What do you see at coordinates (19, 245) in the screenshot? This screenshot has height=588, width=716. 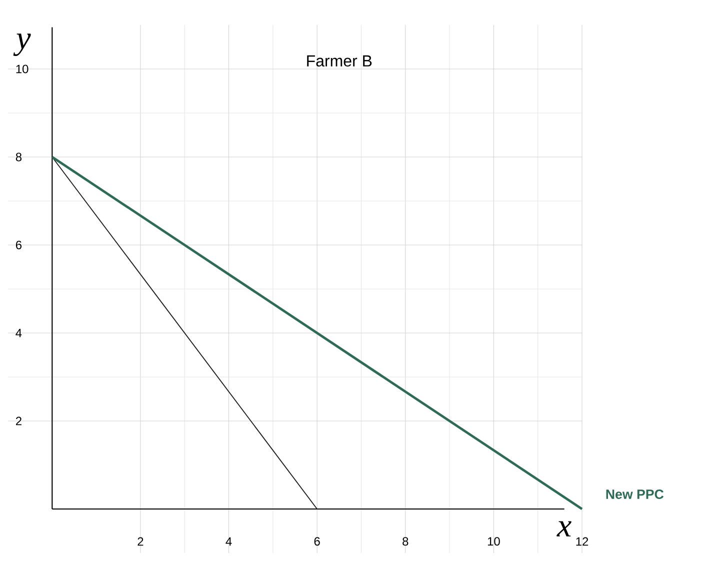 I see `y-tick-label: 6` at bounding box center [19, 245].